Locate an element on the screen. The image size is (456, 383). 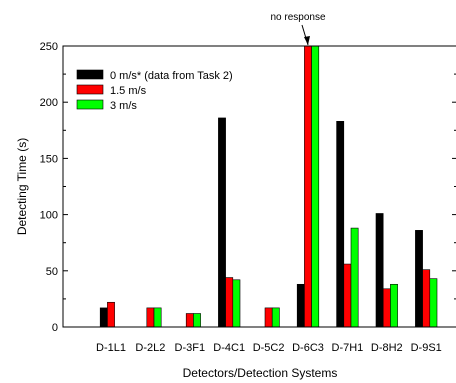
annotation-label: no response is located at coordinates (297, 17).